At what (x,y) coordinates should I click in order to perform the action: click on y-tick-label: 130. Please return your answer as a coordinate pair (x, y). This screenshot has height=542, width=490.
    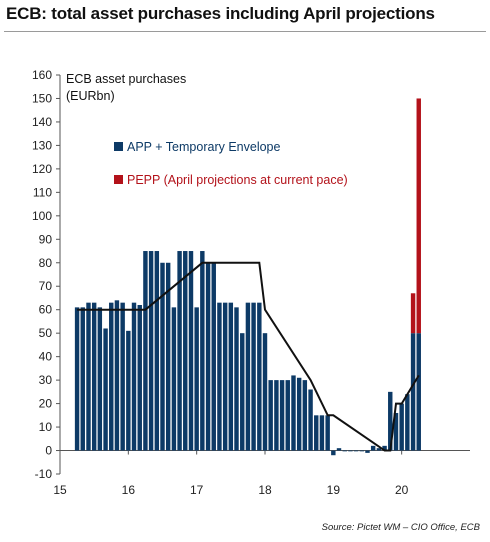
    Looking at the image, I should click on (42, 145).